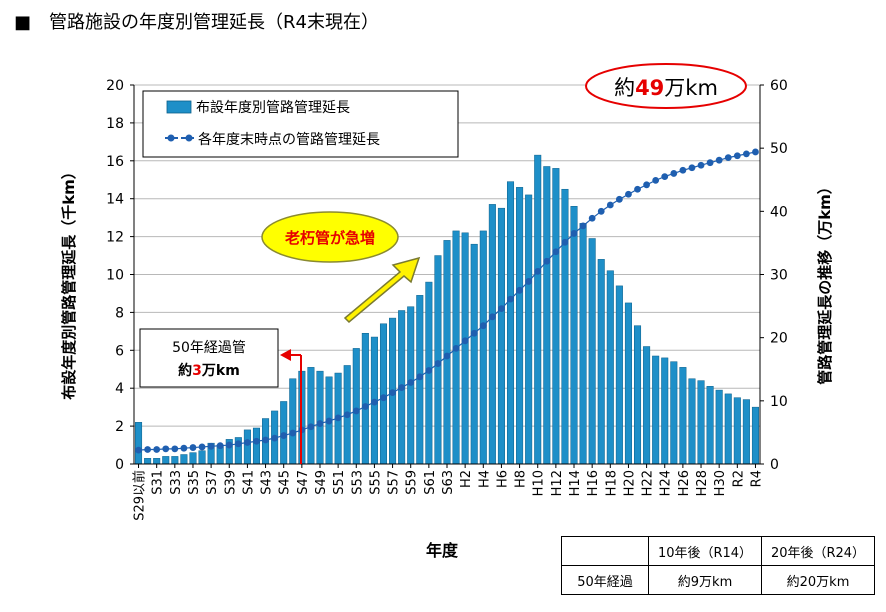 Image resolution: width=886 pixels, height=612 pixels. Describe the element at coordinates (69, 282) in the screenshot. I see `y-axis-left-label: 布設年度別管路管理延長（千km）` at that location.